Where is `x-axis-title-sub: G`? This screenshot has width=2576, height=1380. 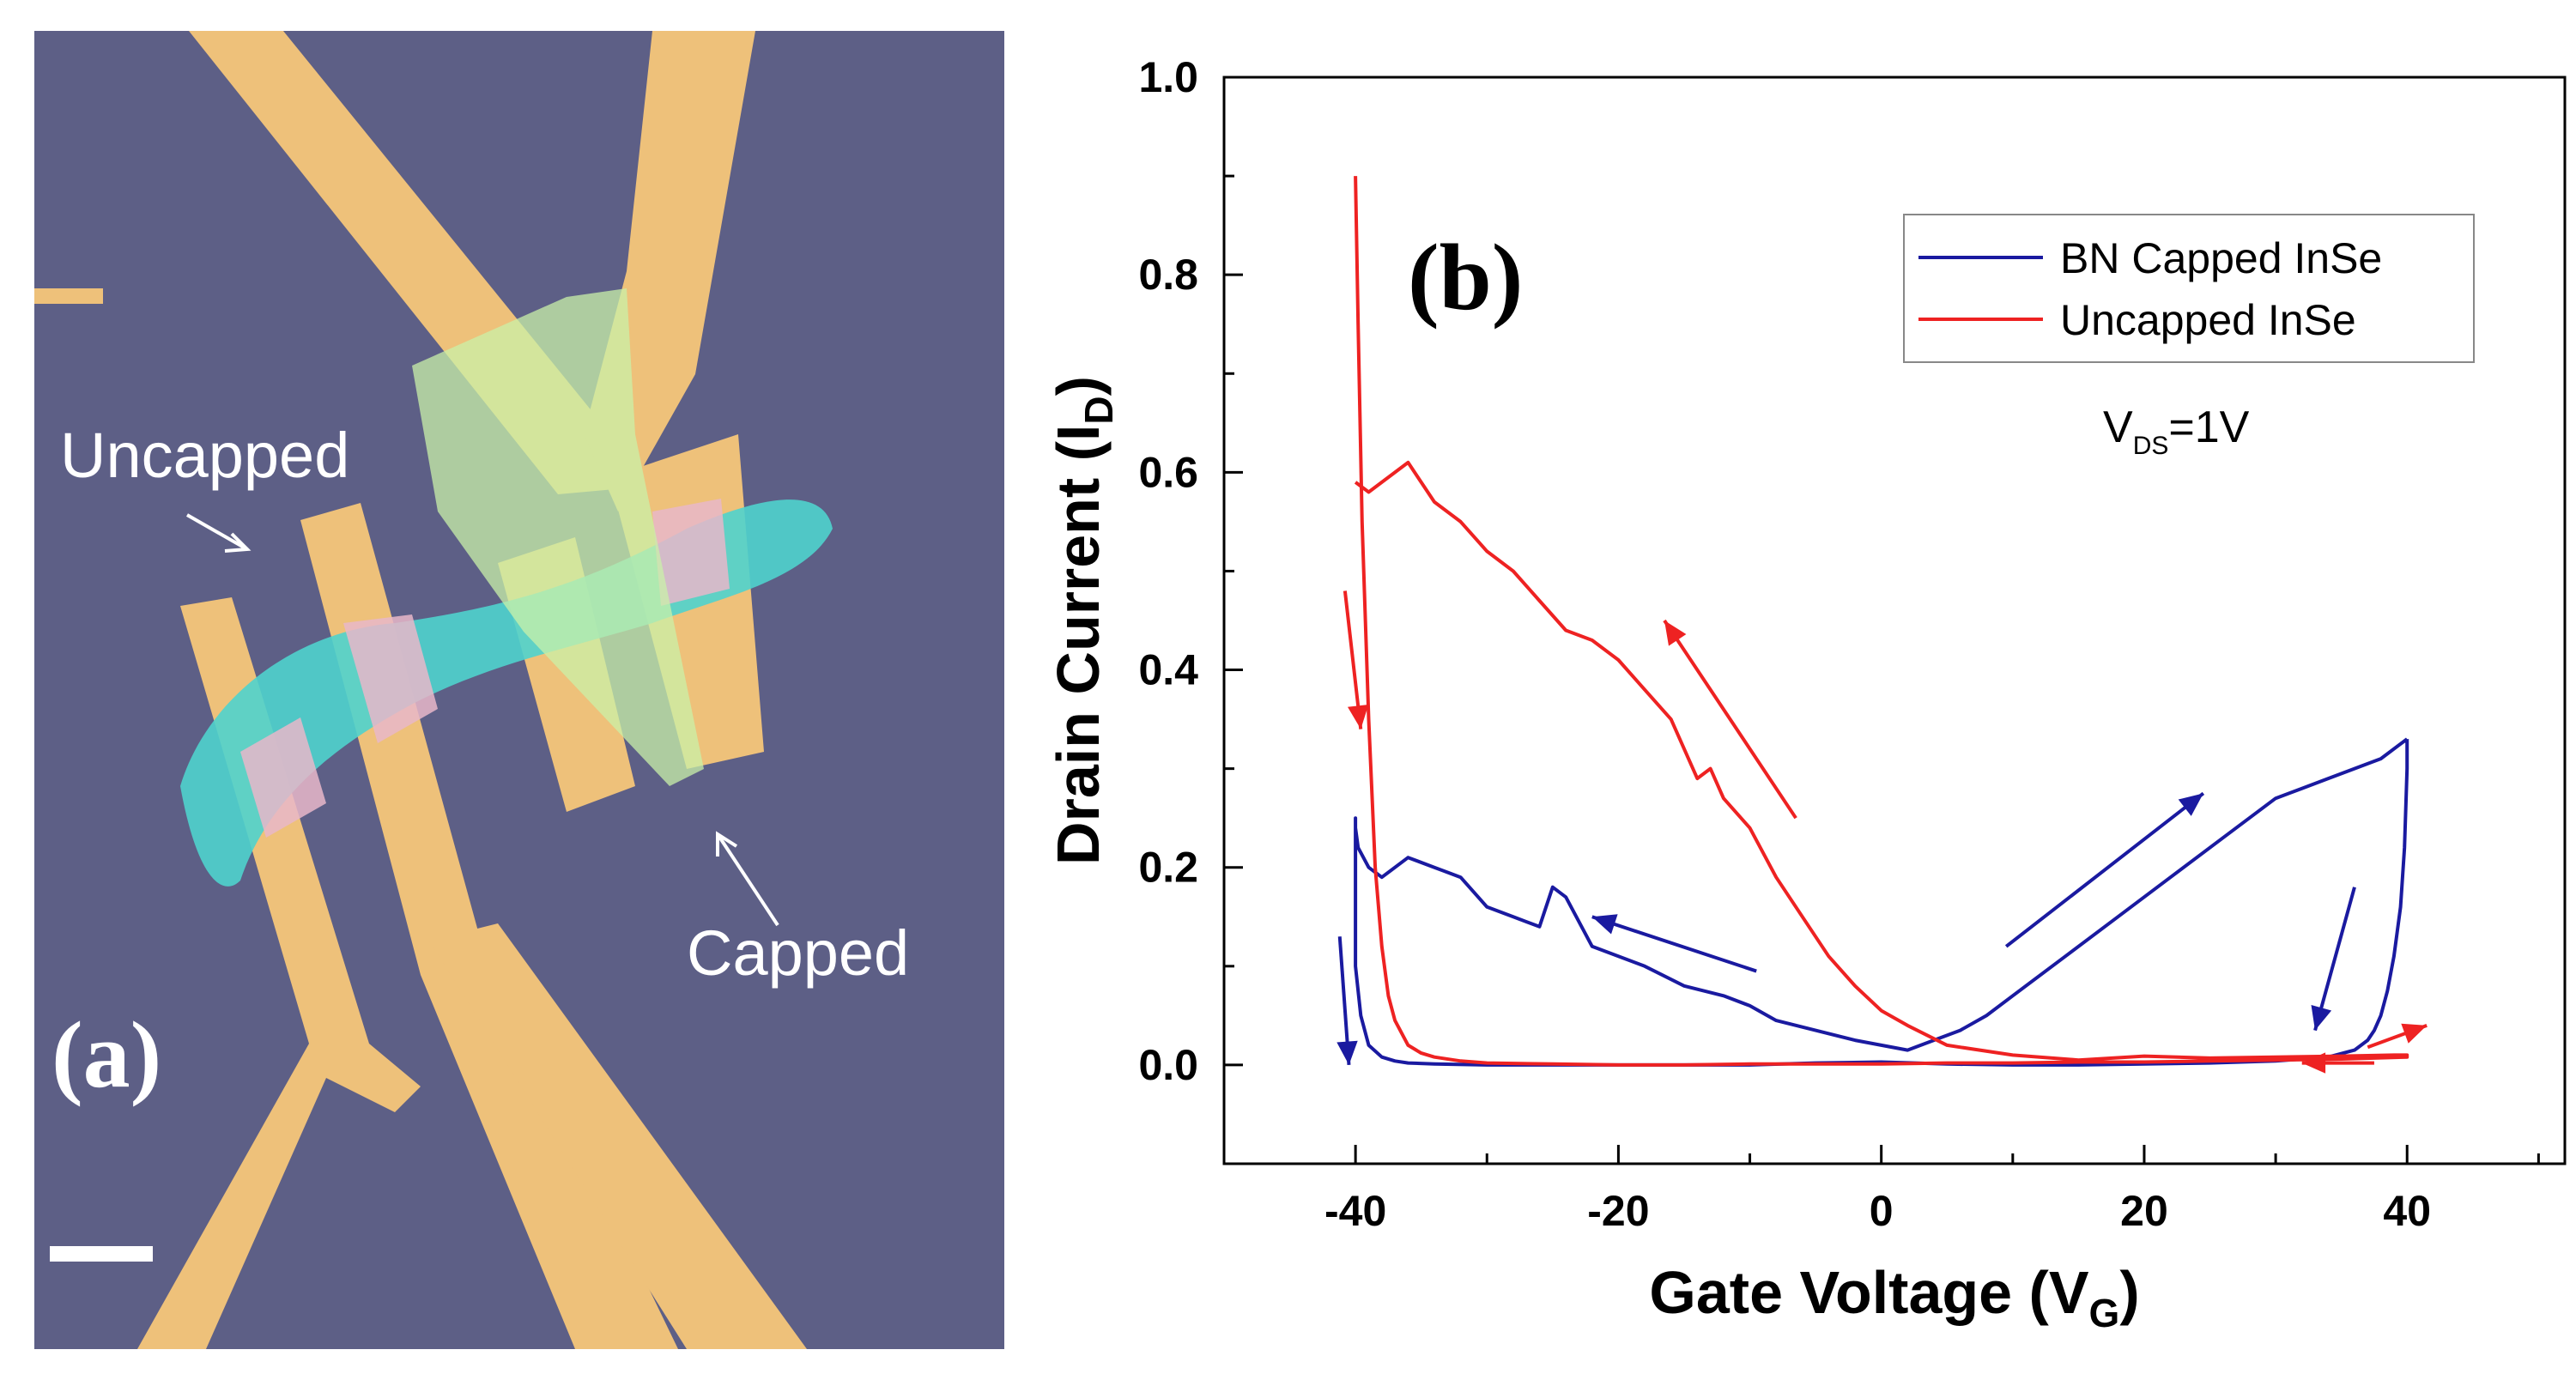
x-axis-title-sub: G is located at coordinates (2104, 1313).